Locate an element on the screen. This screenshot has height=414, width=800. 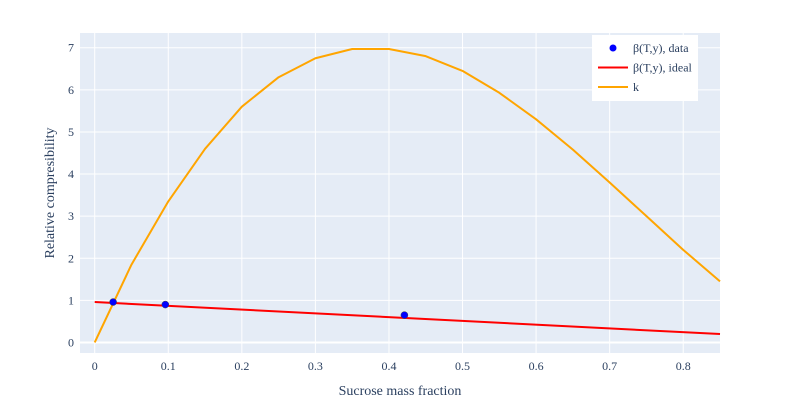
y-tick-label: 5 is located at coordinates (71, 132).